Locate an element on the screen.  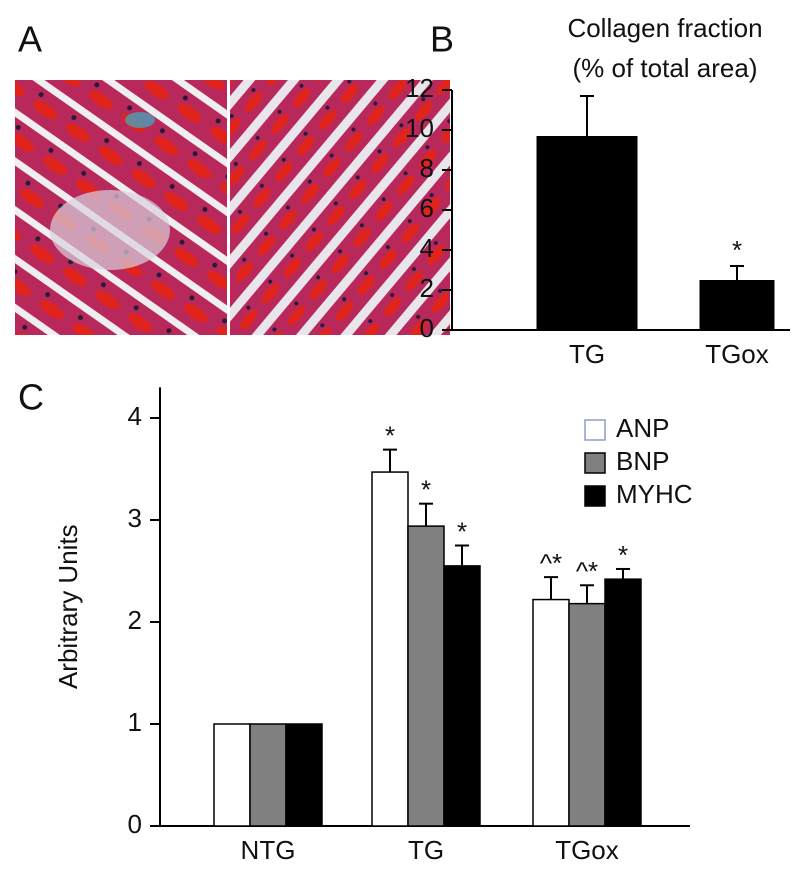
y-tick-label: 8 is located at coordinates (427, 168).